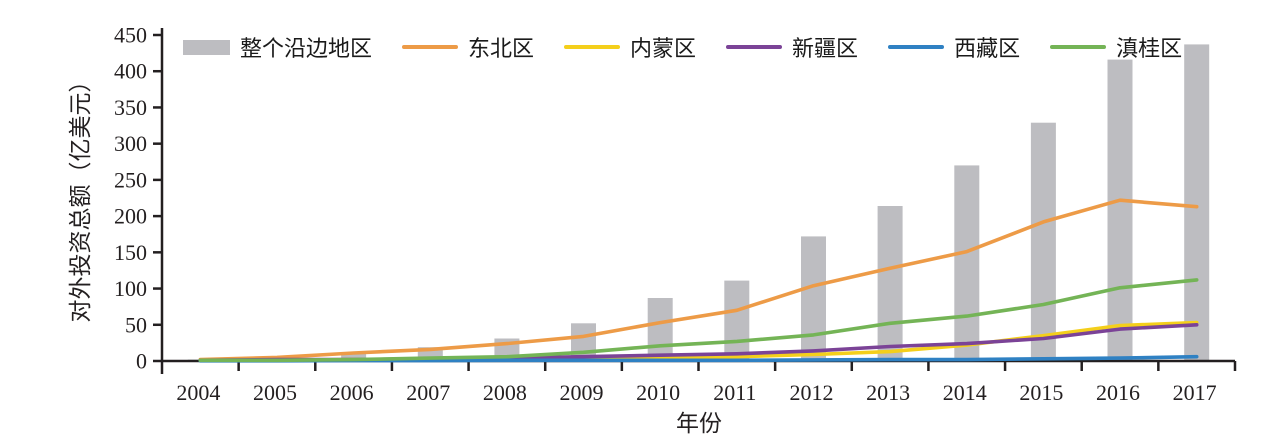 The height and width of the screenshot is (436, 1271). I want to click on legend-item: 新疆区, so click(792, 47).